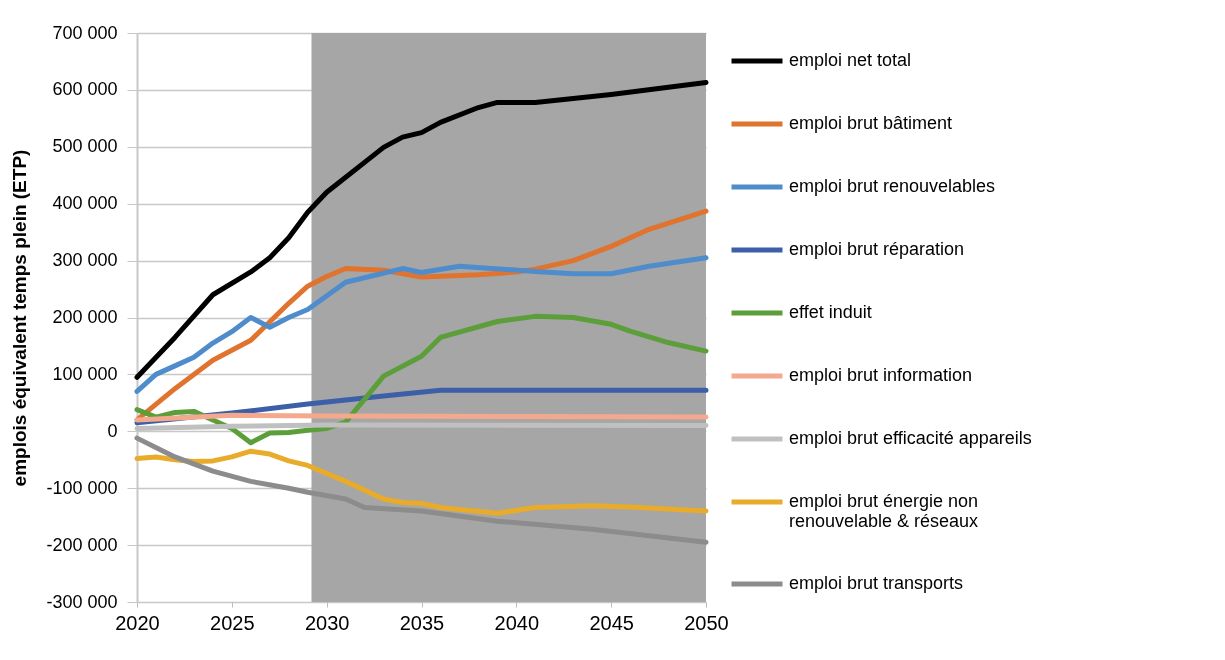  Describe the element at coordinates (327, 622) in the screenshot. I see `x-tick-label: 2030` at that location.